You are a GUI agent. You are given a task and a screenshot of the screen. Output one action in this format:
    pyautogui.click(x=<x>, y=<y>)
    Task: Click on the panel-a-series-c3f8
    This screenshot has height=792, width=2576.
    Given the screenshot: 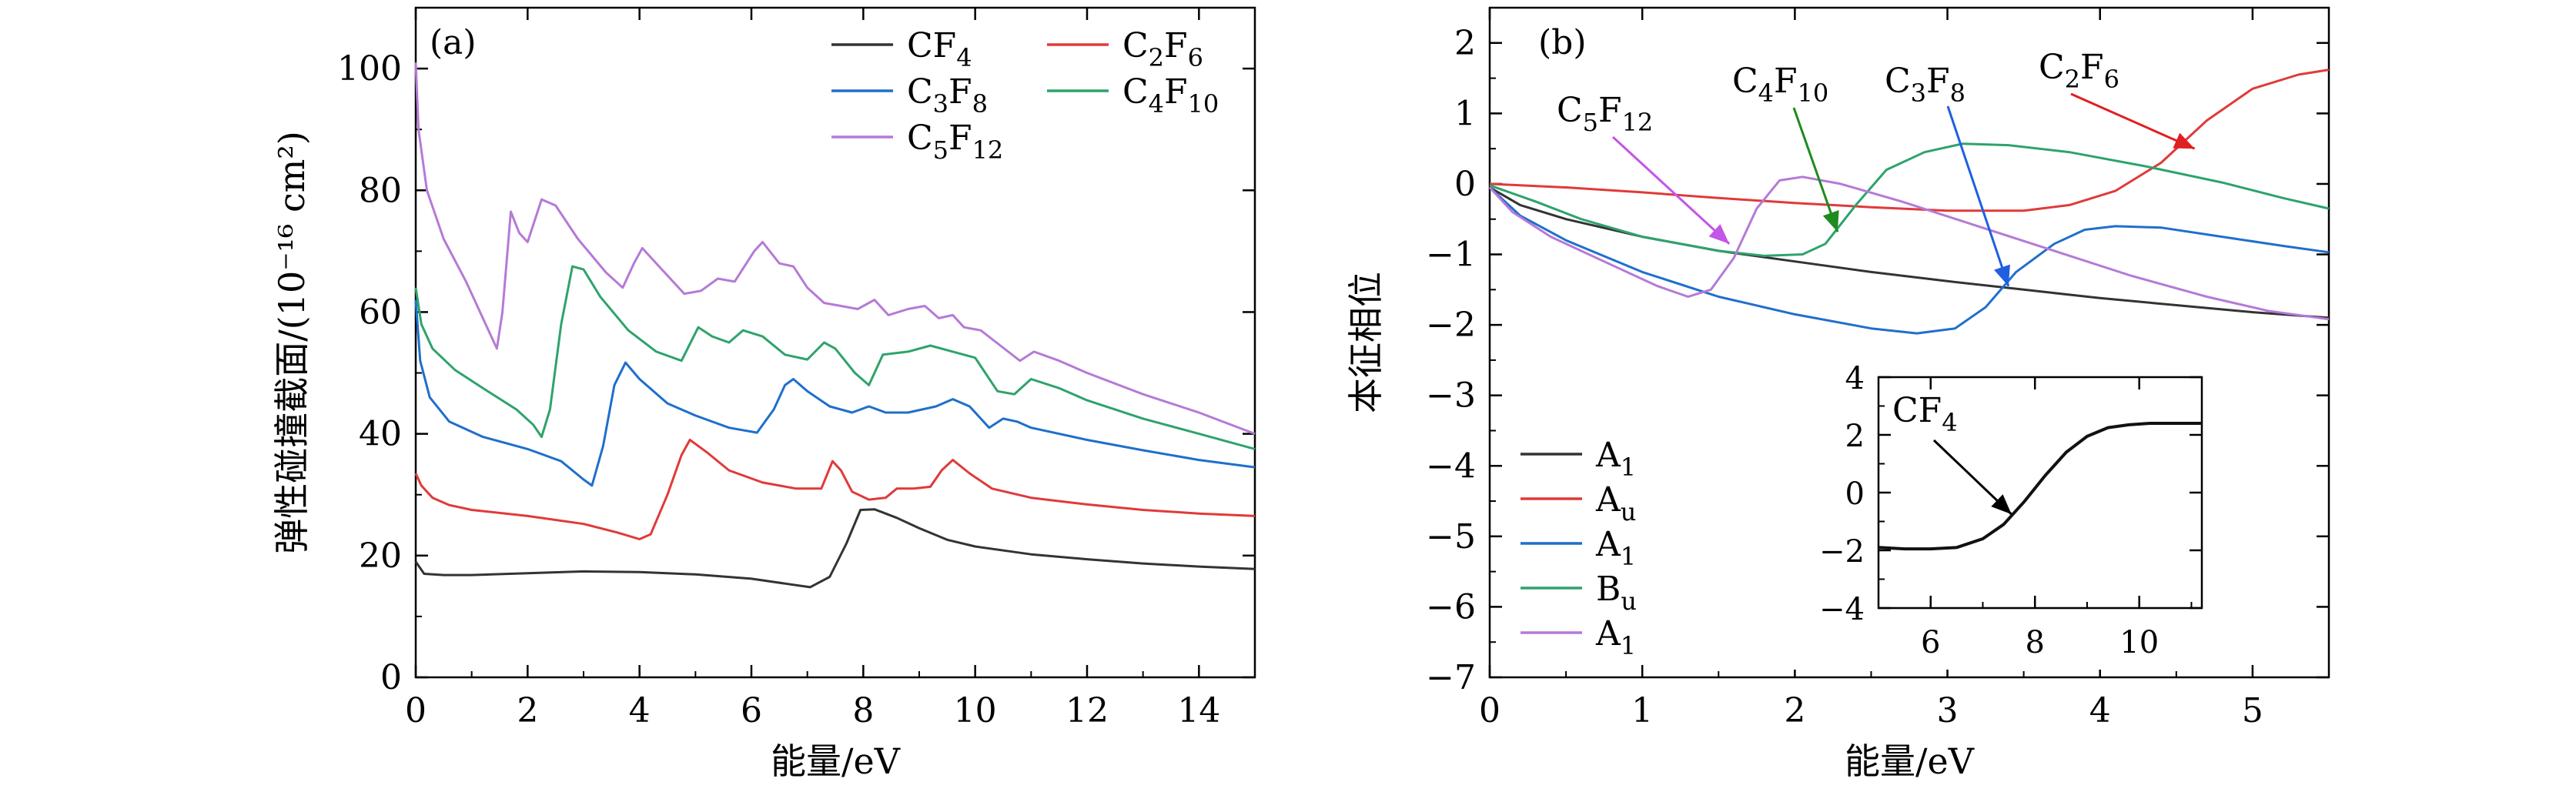 What is the action you would take?
    pyautogui.click(x=835, y=393)
    